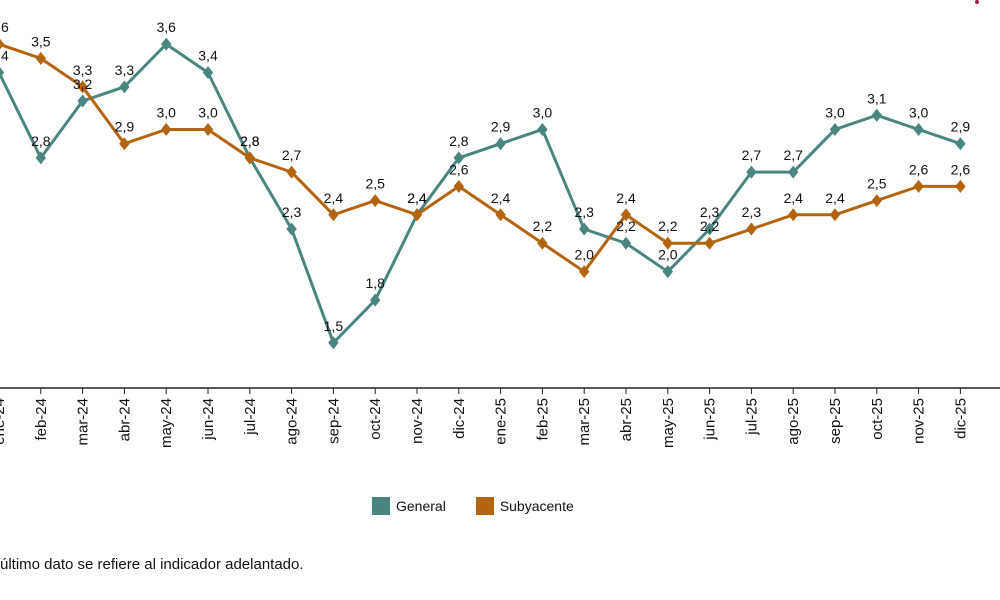 The width and height of the screenshot is (1000, 600). I want to click on x-tick-label: sep-25, so click(835, 421).